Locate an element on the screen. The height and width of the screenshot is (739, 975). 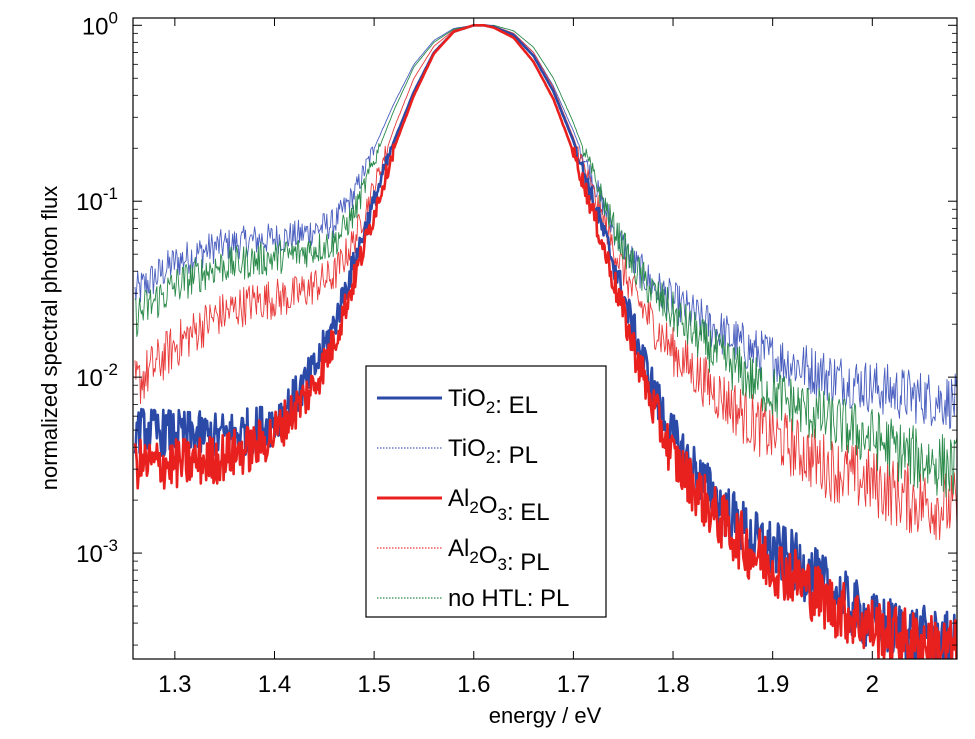
y-tick-label: 10⁻² is located at coordinates (97, 376).